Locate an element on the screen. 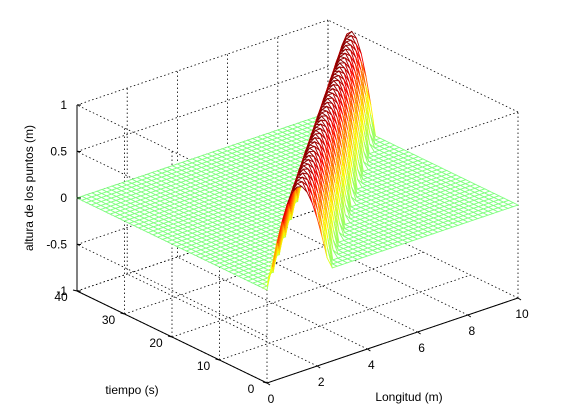 The width and height of the screenshot is (561, 420). x-axis-line is located at coordinates (392, 340).